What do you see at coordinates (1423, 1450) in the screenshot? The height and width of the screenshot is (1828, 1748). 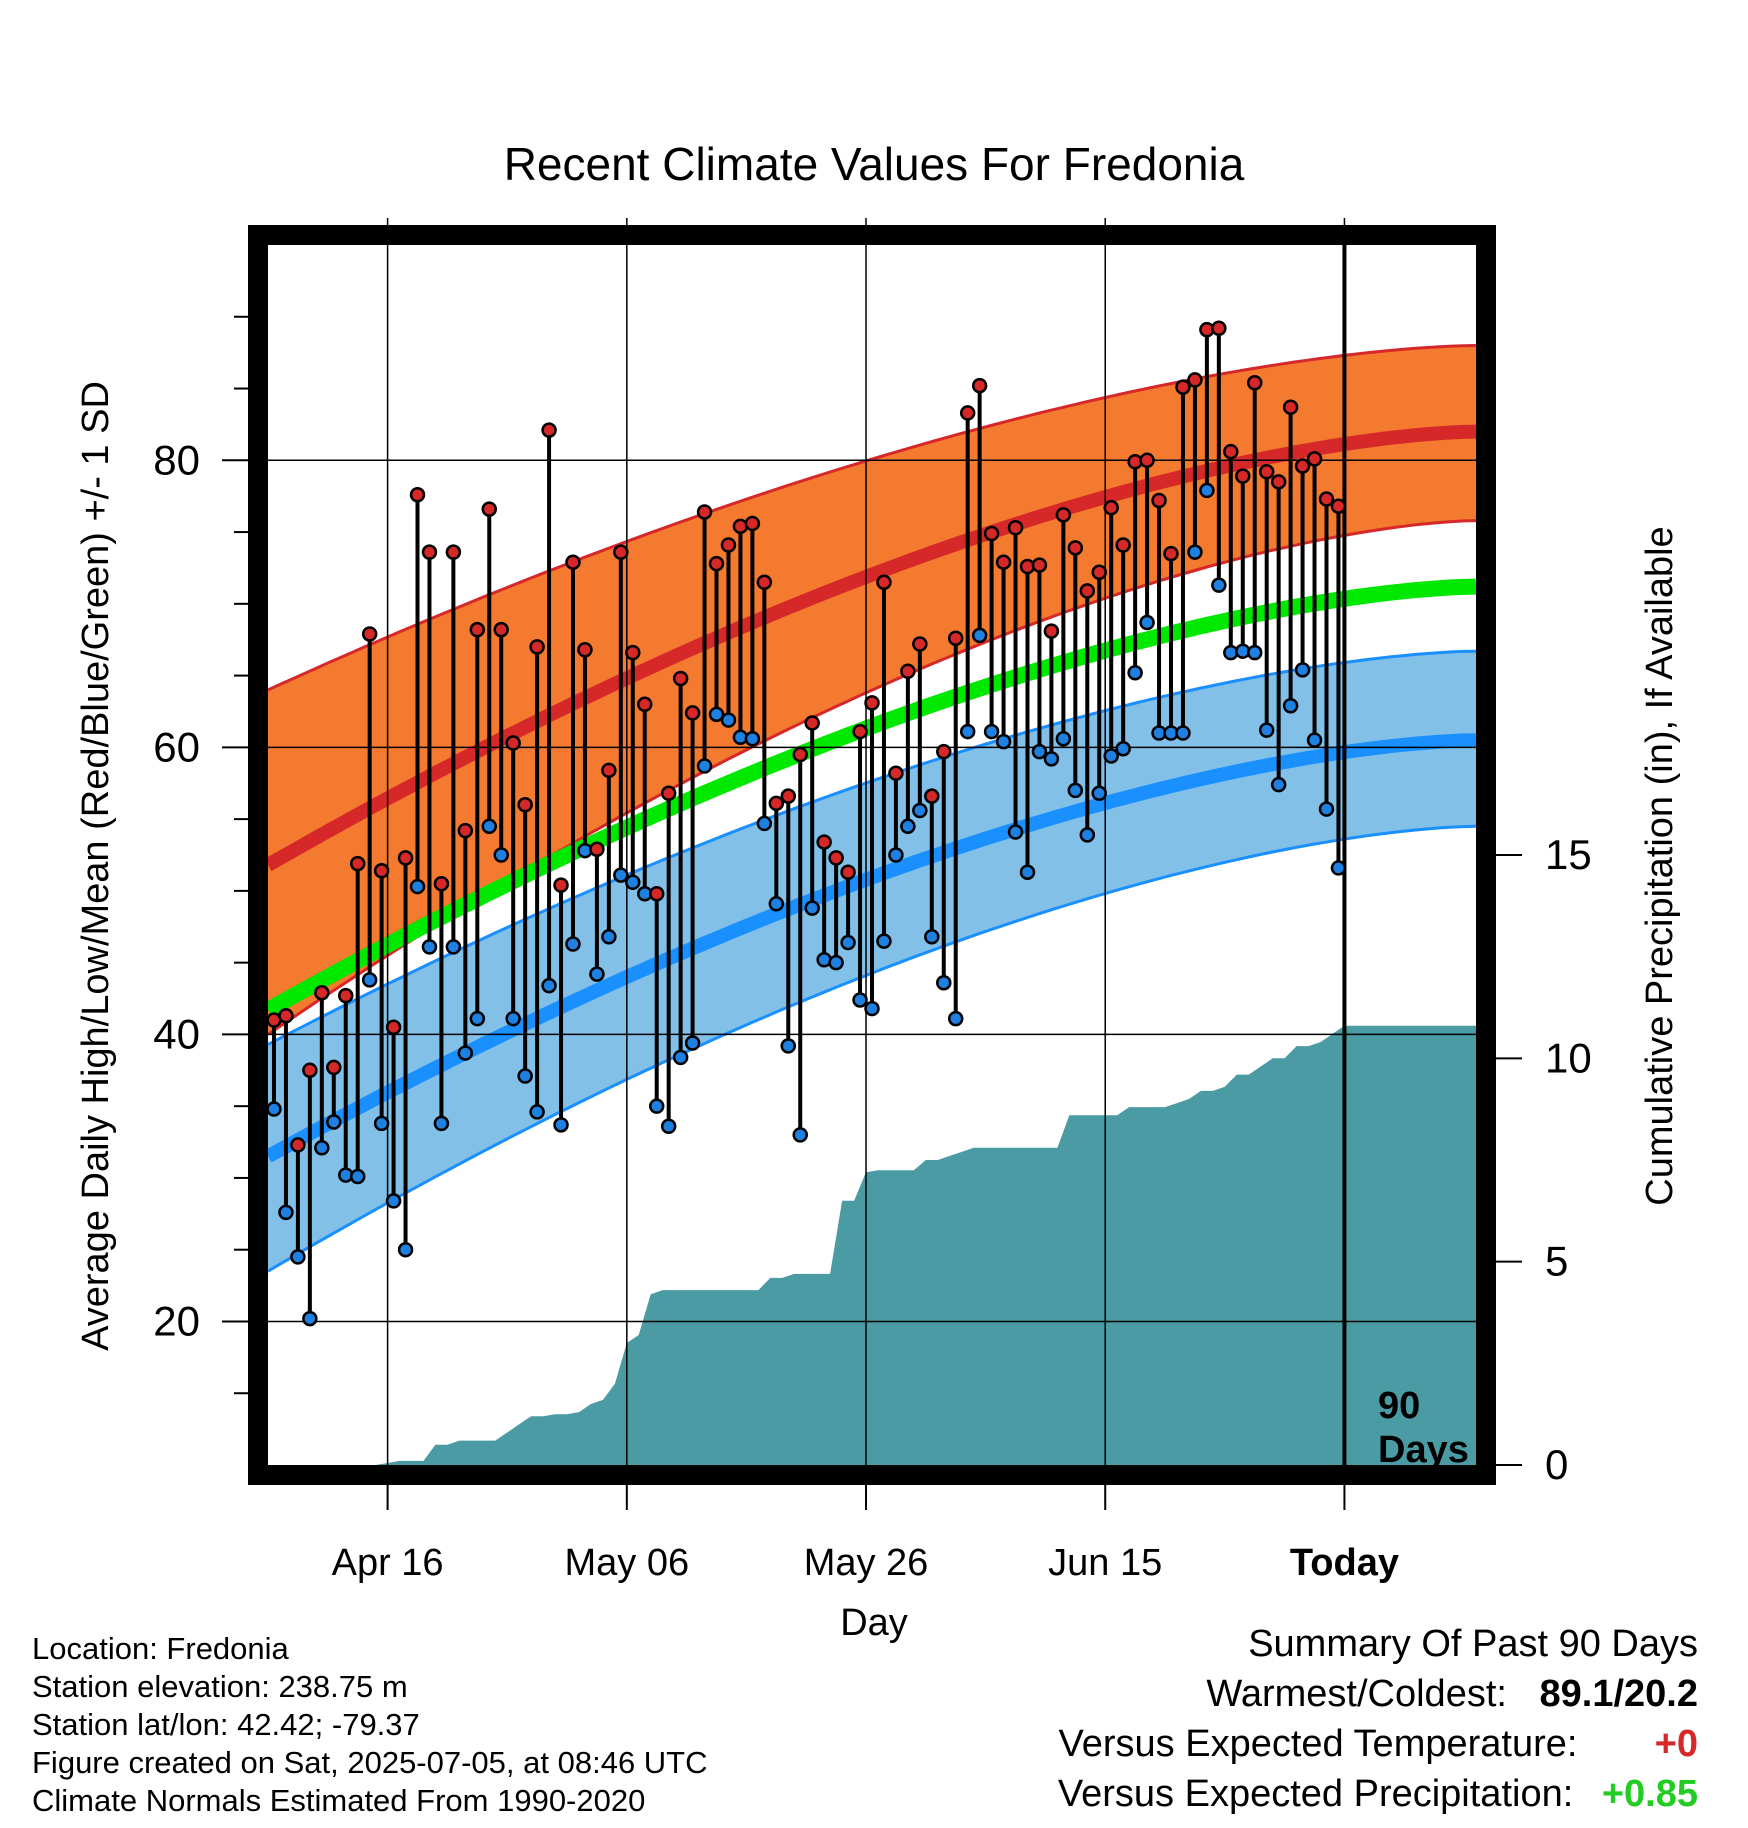 I see `window-label-days-word: Days` at bounding box center [1423, 1450].